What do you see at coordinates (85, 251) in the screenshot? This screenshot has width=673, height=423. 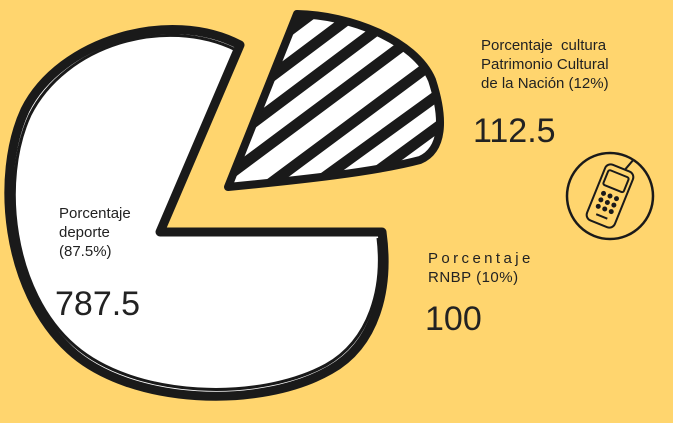 I see `label-deporte-line3: (87.5%)` at bounding box center [85, 251].